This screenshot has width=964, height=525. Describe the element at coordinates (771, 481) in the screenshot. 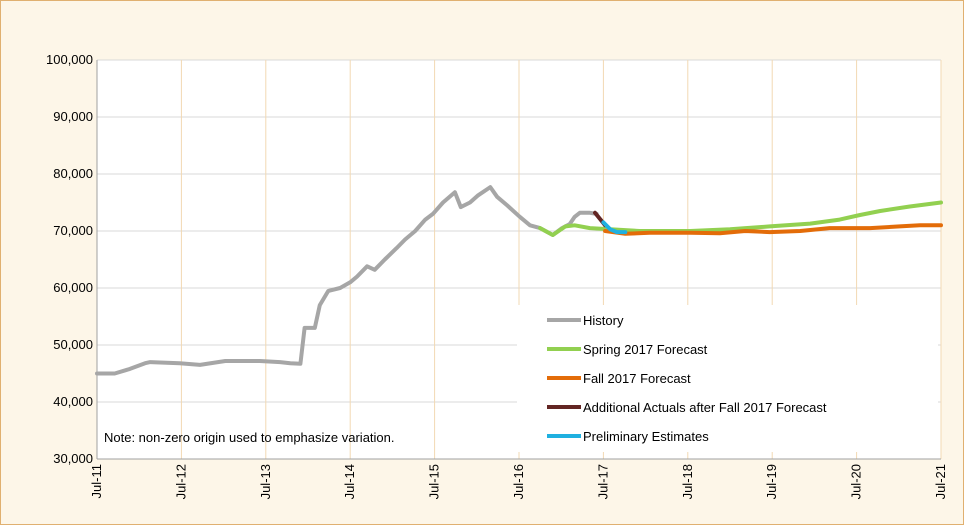

I see `x-tick-label: Jul-19` at that location.